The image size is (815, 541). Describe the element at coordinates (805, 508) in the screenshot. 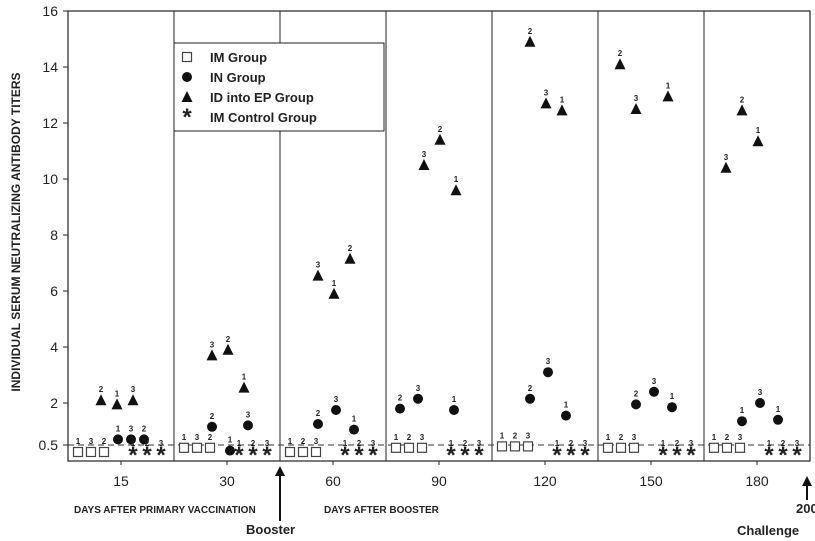

I see `caption-challenge-day: 200` at that location.